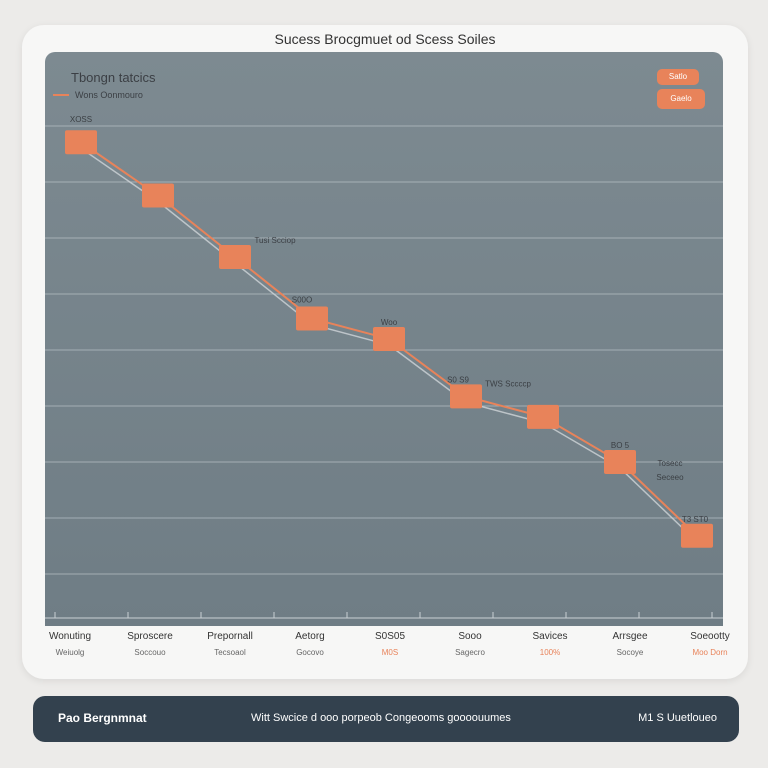 The height and width of the screenshot is (768, 768). Describe the element at coordinates (710, 644) in the screenshot. I see `x-category-label: Soeootty Moo Dorn` at that location.